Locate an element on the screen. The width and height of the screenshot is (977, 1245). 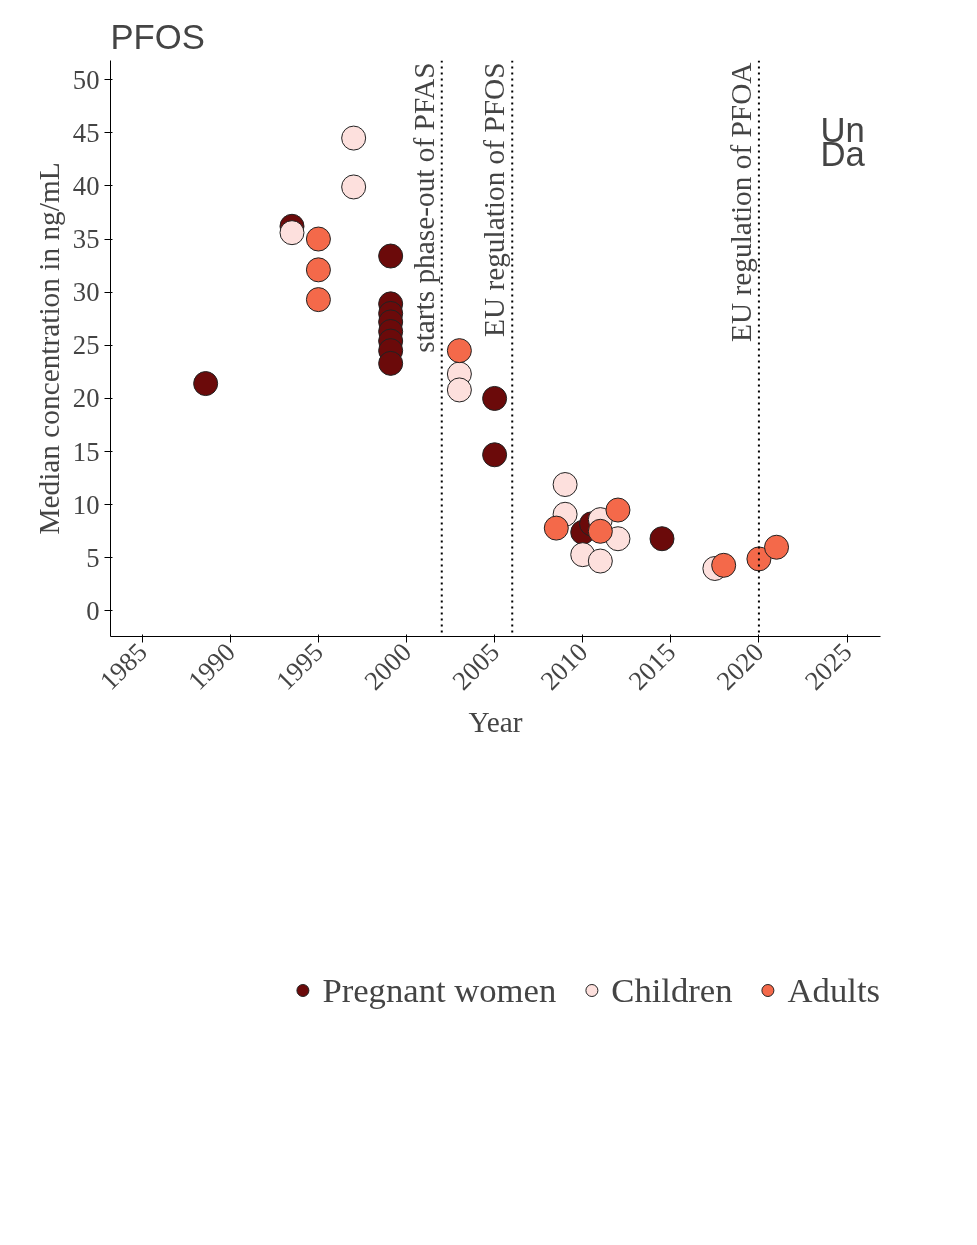
y-tick-label: 0 is located at coordinates (93, 610).